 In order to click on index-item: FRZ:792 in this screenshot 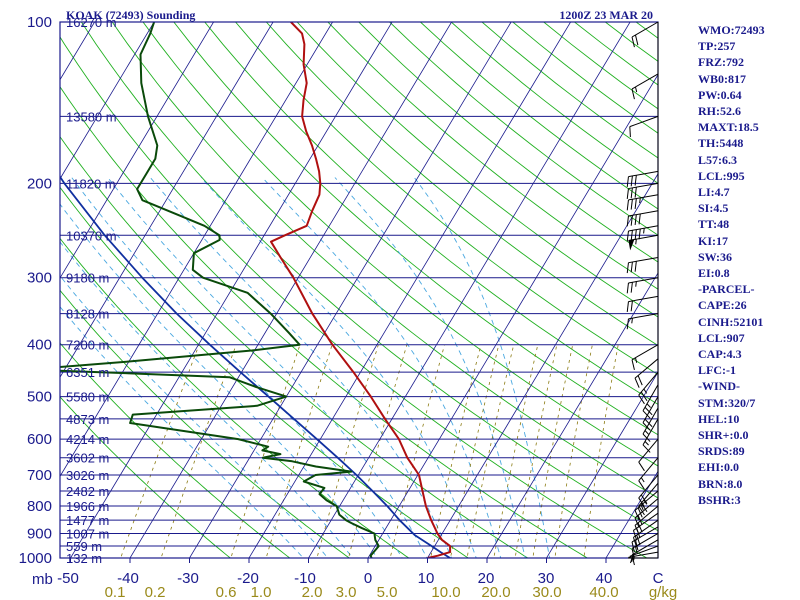, I will do `click(721, 62)`.